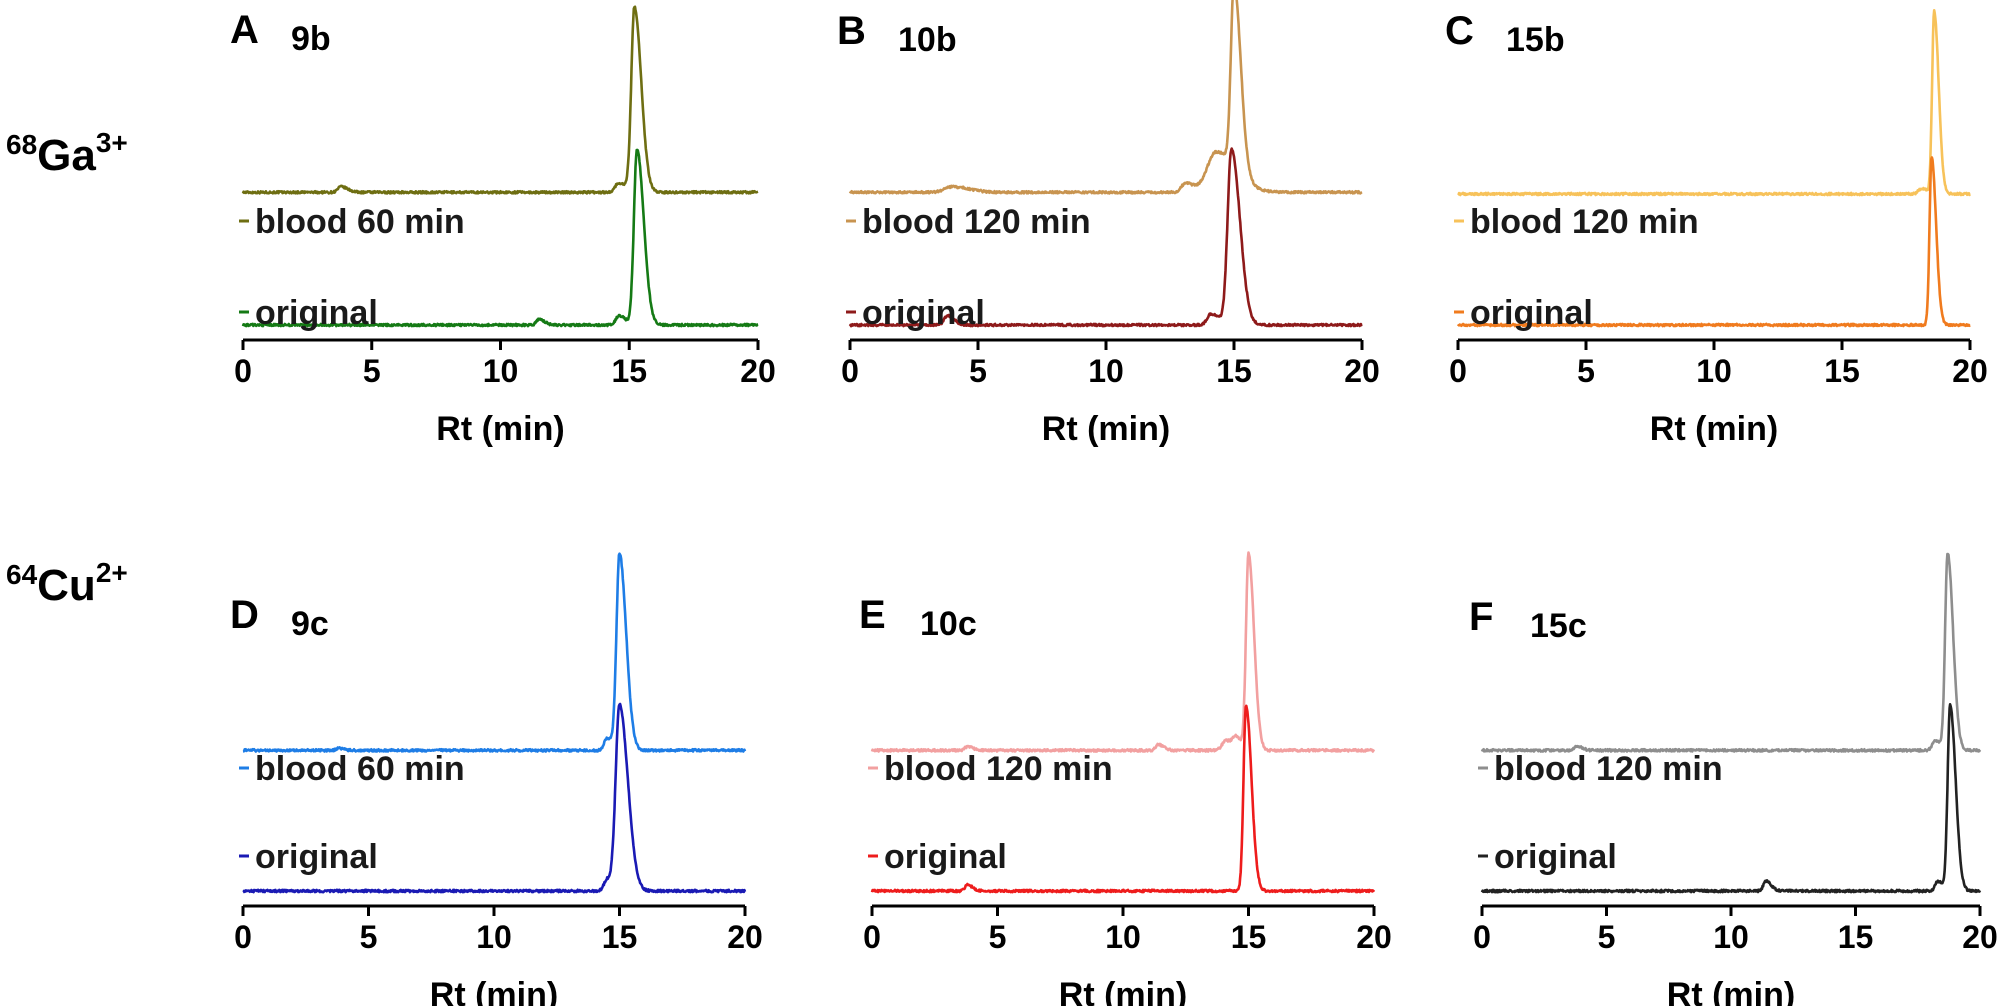  I want to click on row-label-copper-mass: 64, so click(22, 574).